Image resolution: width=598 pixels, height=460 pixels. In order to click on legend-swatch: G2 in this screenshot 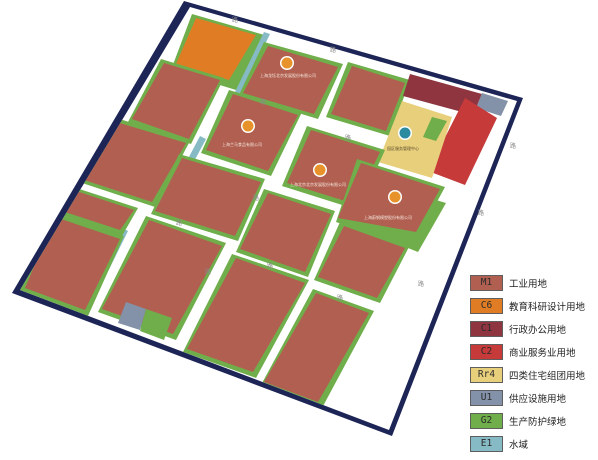, I will do `click(486, 421)`.